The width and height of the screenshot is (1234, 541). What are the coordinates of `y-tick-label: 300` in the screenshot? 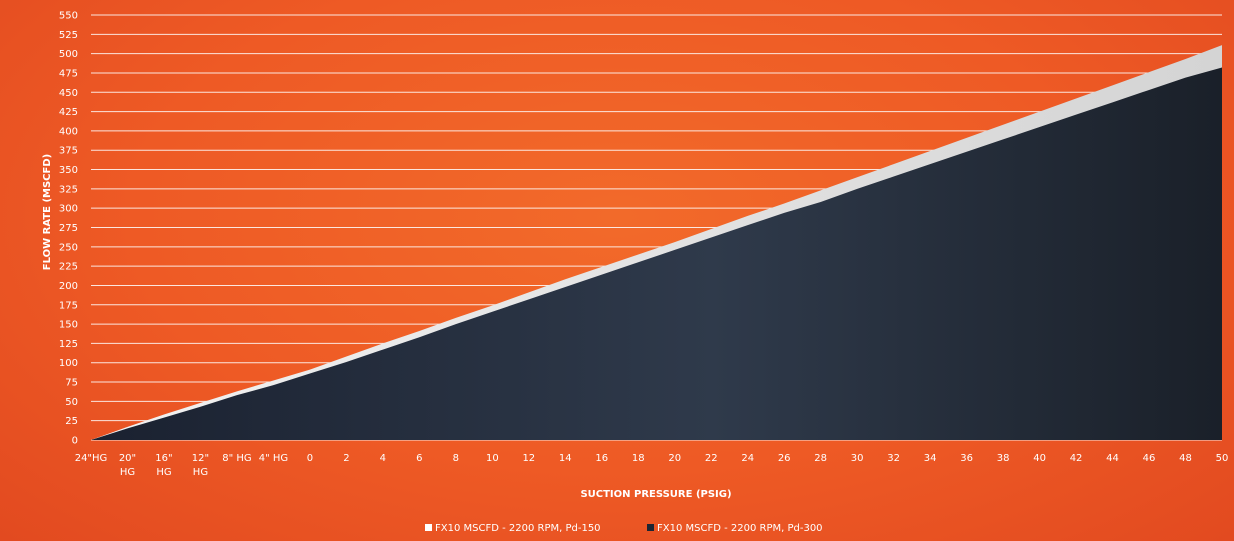 It's located at (68, 209).